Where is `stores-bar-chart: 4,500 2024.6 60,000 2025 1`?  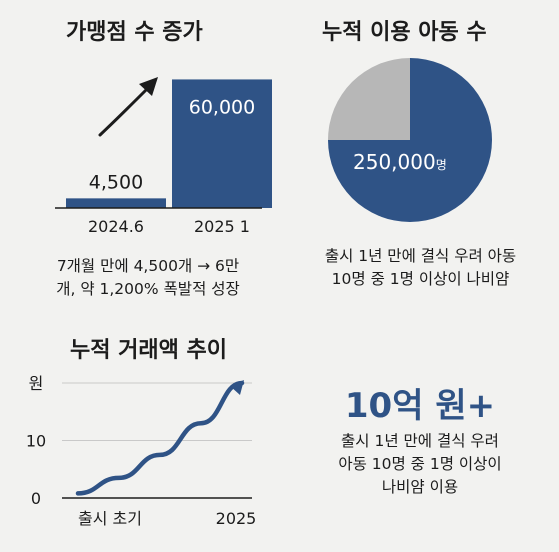
stores-bar-chart: 4,500 2024.6 60,000 2025 1 is located at coordinates (163, 156).